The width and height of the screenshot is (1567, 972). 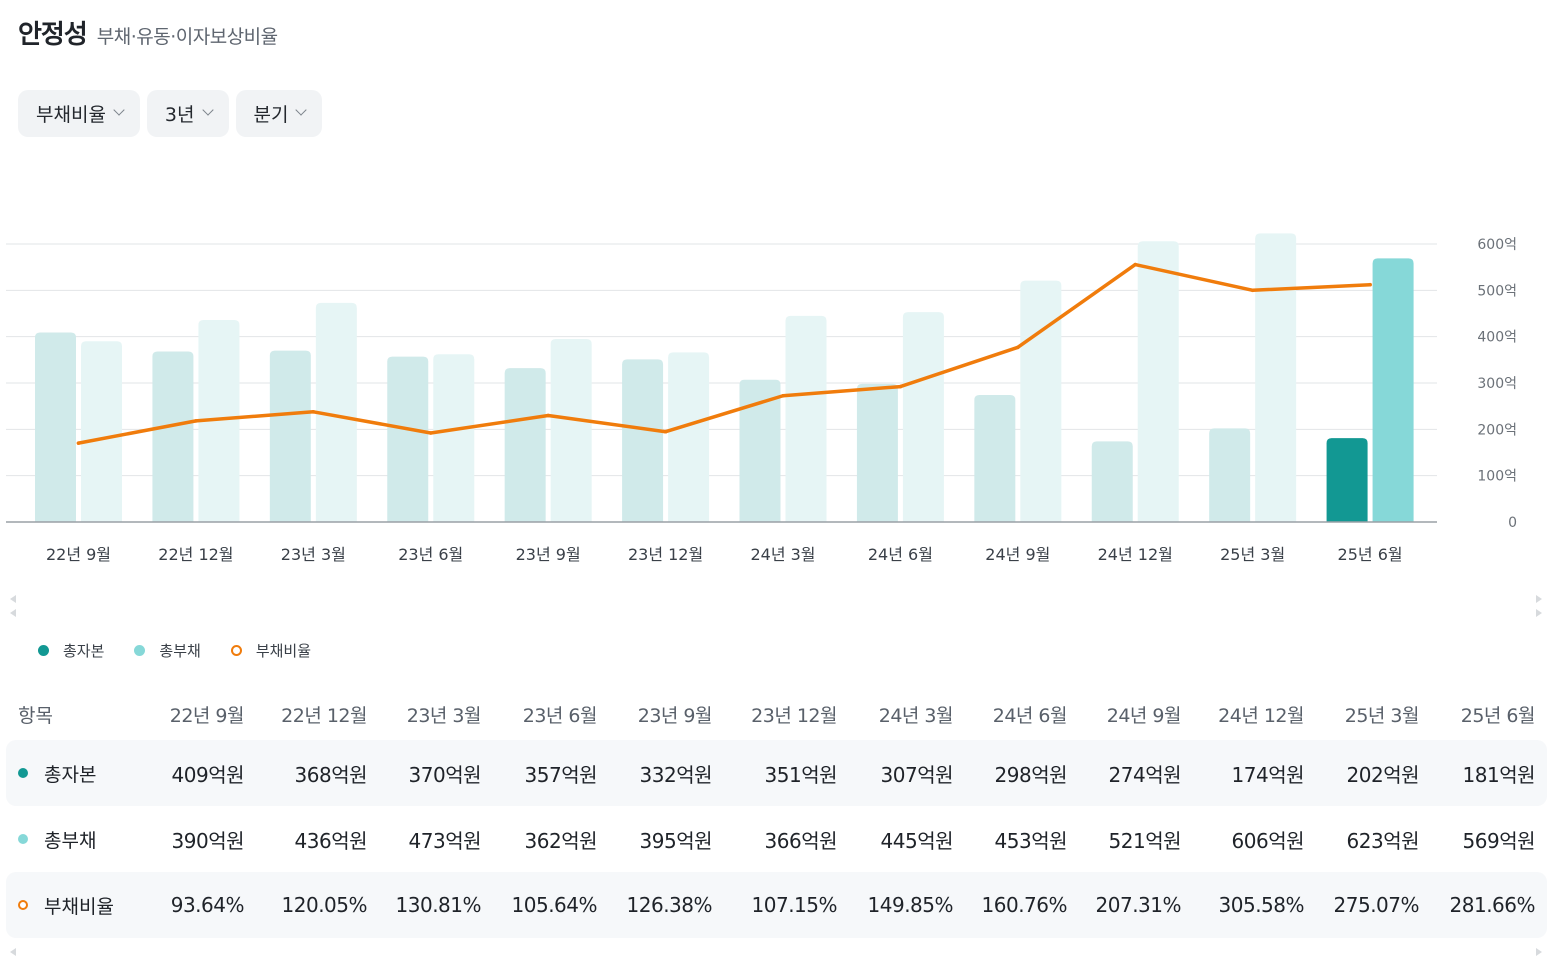 What do you see at coordinates (1268, 840) in the screenshot?
I see `table-cell: 606억원` at bounding box center [1268, 840].